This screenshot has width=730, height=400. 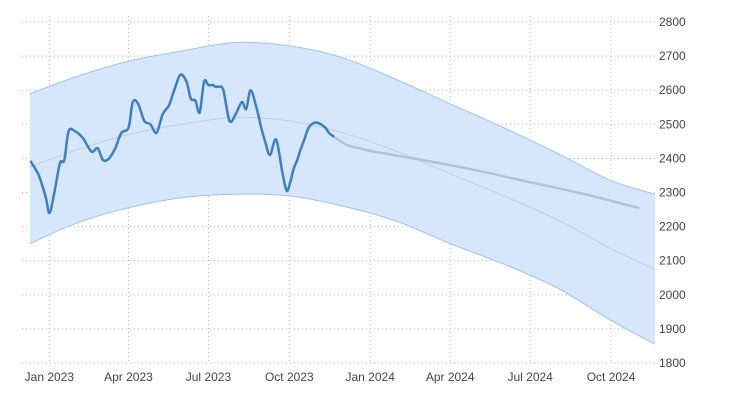 What do you see at coordinates (672, 261) in the screenshot?
I see `y-tick-label: 2100` at bounding box center [672, 261].